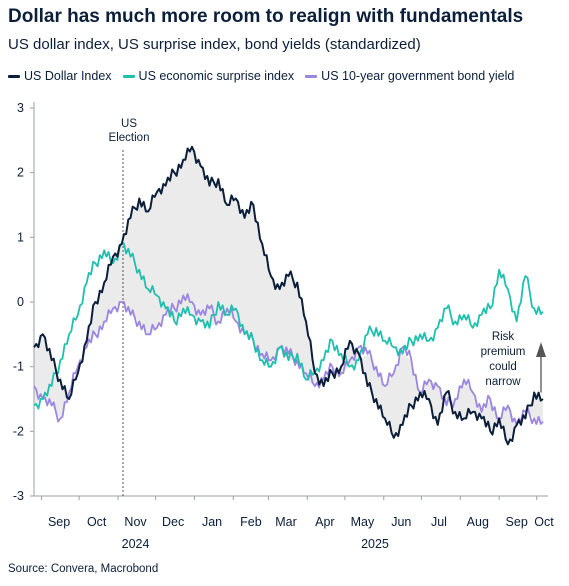 This screenshot has height=586, width=569. I want to click on x-tick-label: Feb, so click(251, 522).